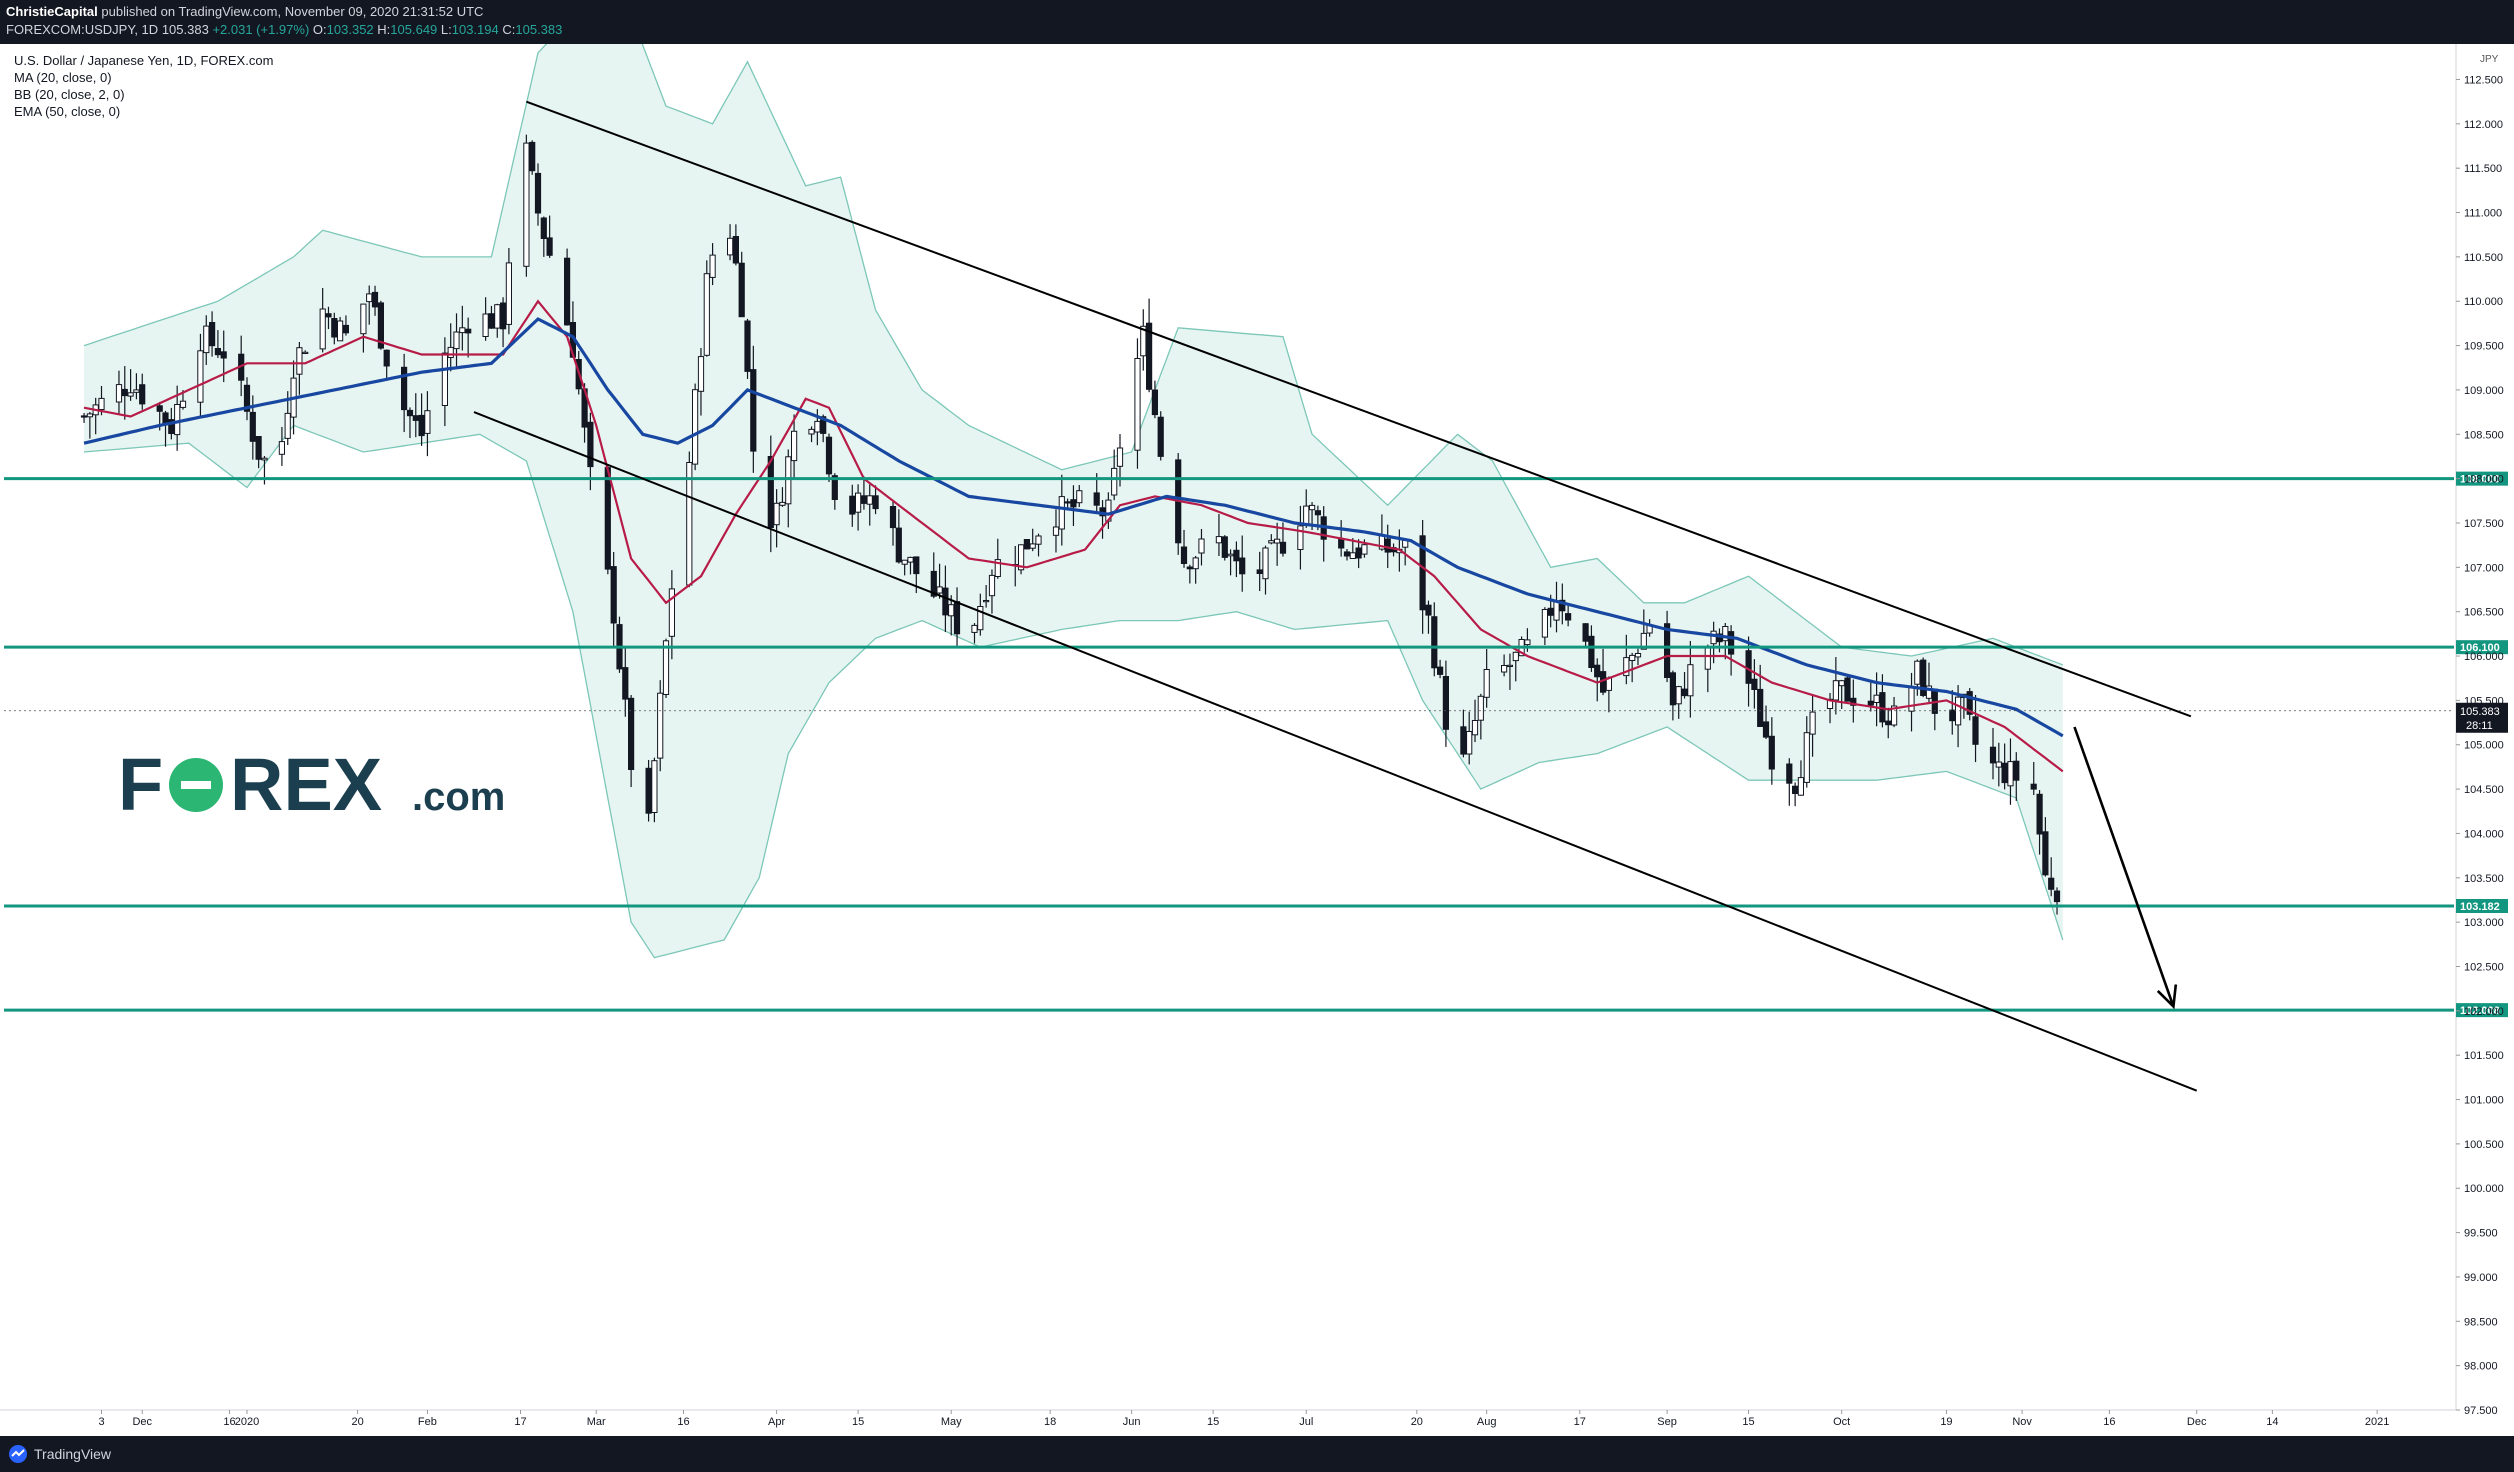 The image size is (2514, 1472). Describe the element at coordinates (2480, 1011) in the screenshot. I see `level-label: 102.008` at that location.